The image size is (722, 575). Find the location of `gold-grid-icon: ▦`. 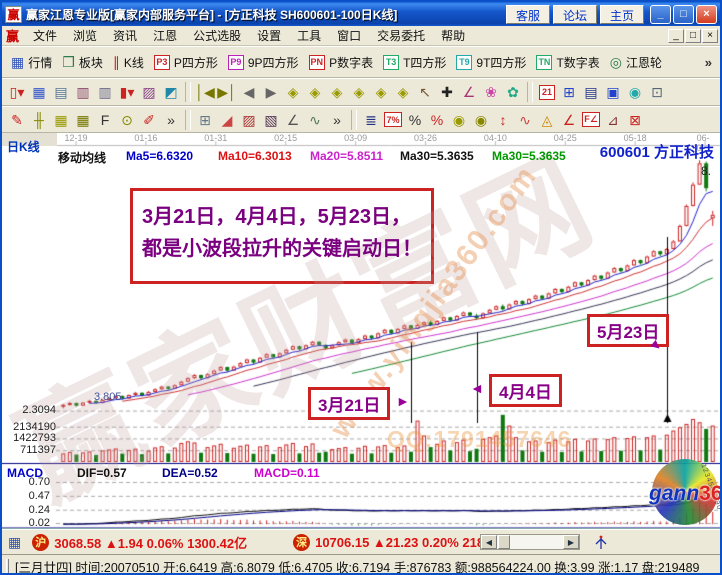

gold-grid-icon: ▦ is located at coordinates (61, 119).